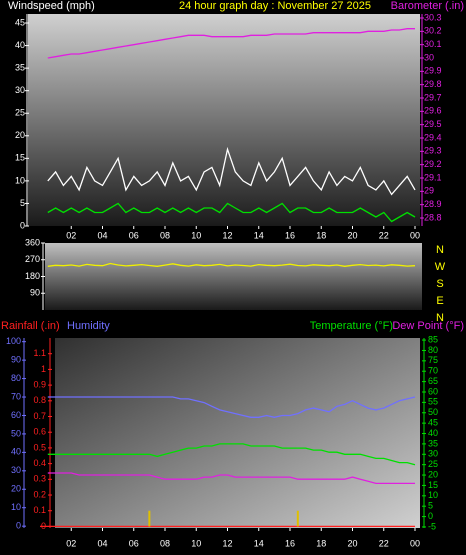 The height and width of the screenshot is (555, 466). Describe the element at coordinates (88, 326) in the screenshot. I see `y-label: Humidity` at that location.